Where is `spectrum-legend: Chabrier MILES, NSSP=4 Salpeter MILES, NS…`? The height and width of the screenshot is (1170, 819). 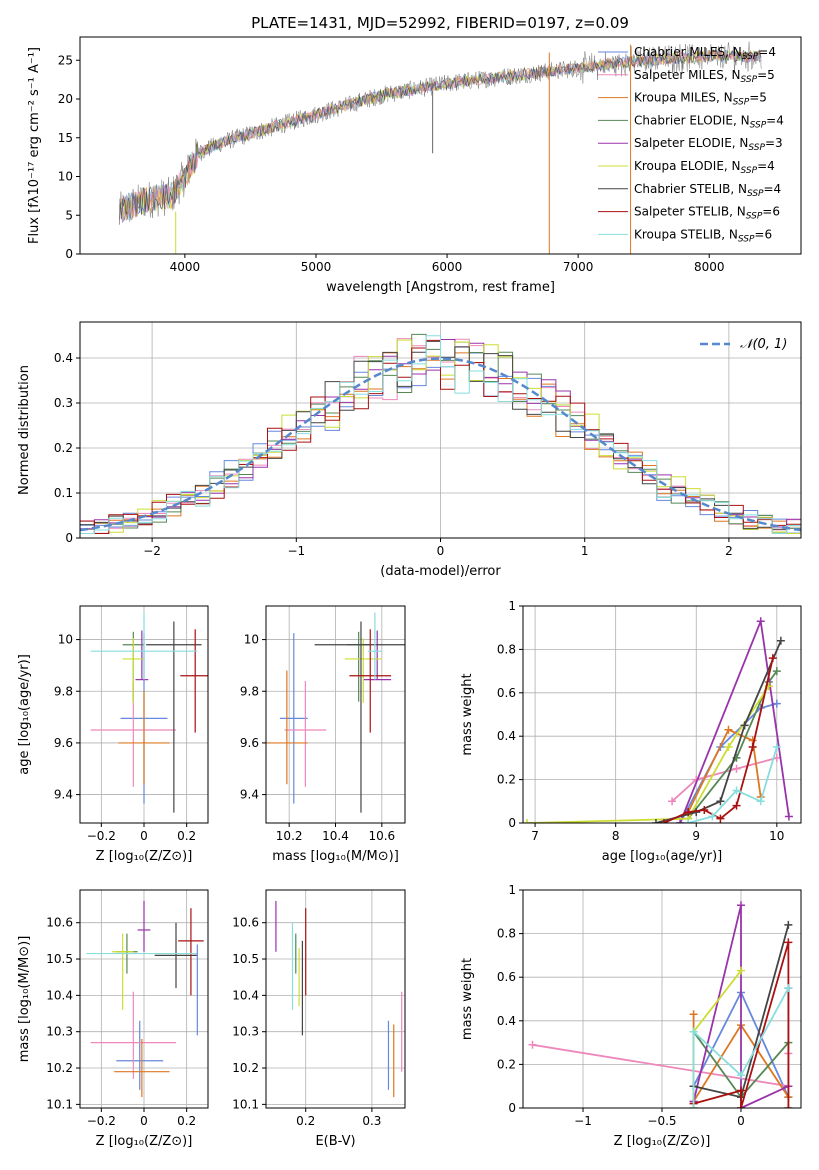 spectrum-legend: Chabrier MILES, NSSP=4 Salpeter MILES, NS… is located at coordinates (691, 144).